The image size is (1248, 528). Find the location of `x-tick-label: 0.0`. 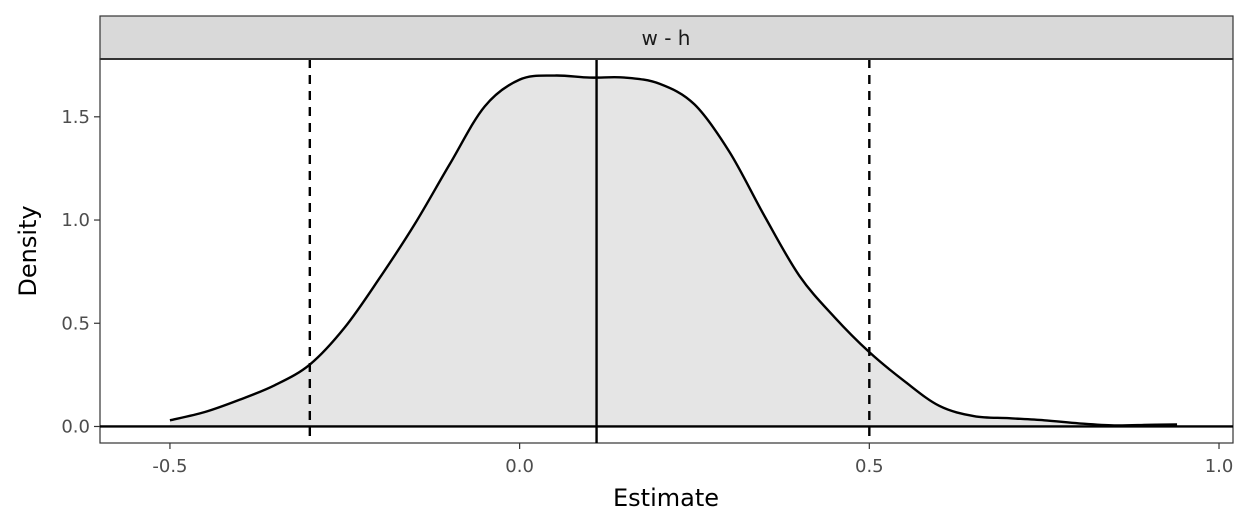

x-tick-label: 0.0 is located at coordinates (519, 466).